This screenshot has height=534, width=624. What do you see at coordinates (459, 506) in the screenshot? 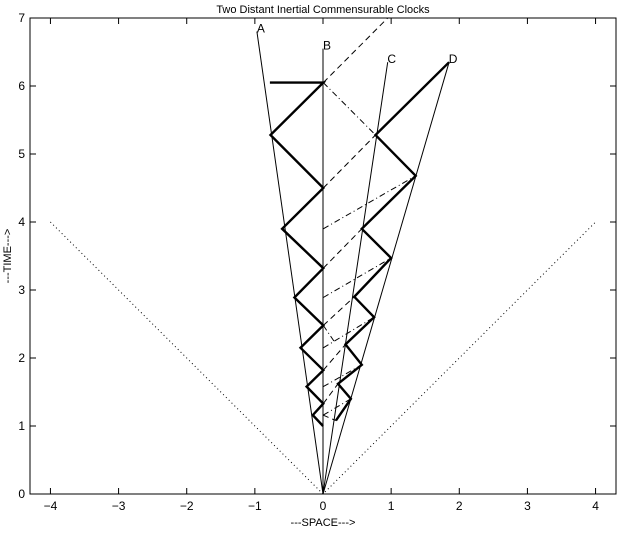
I see `x-tick-label: 2` at bounding box center [459, 506].